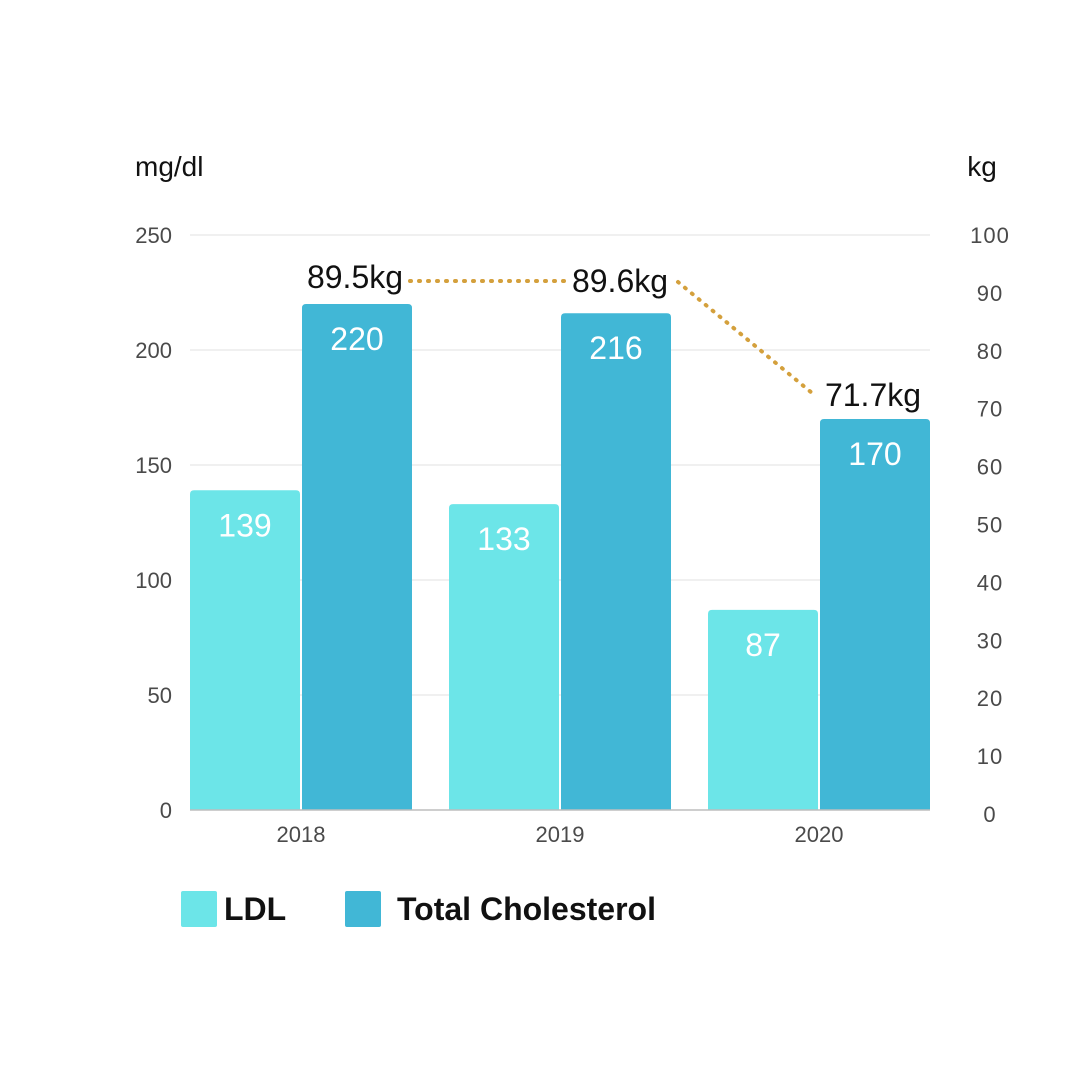 The height and width of the screenshot is (1080, 1080). I want to click on weight-value-label: 89.6kg, so click(620, 281).